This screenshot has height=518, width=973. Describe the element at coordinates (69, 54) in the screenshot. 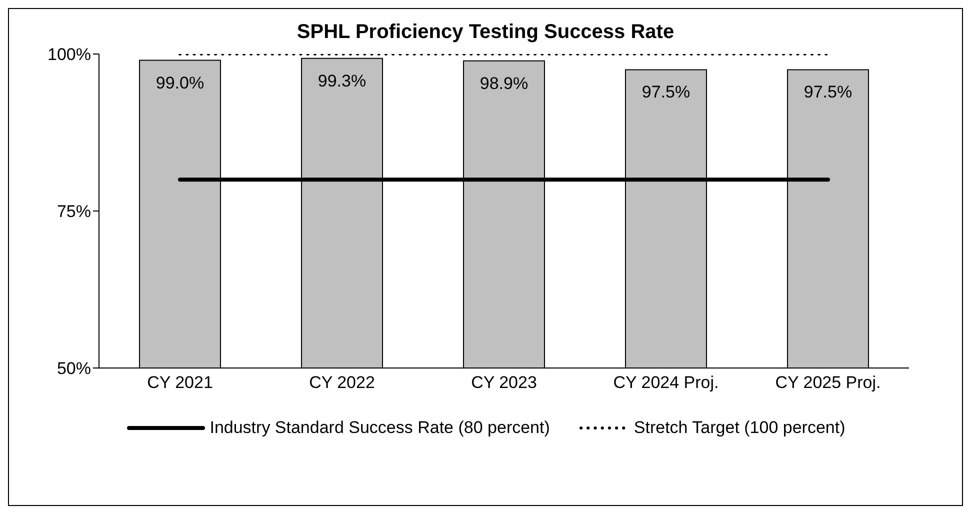

I see `y-tick-label: 100%` at that location.